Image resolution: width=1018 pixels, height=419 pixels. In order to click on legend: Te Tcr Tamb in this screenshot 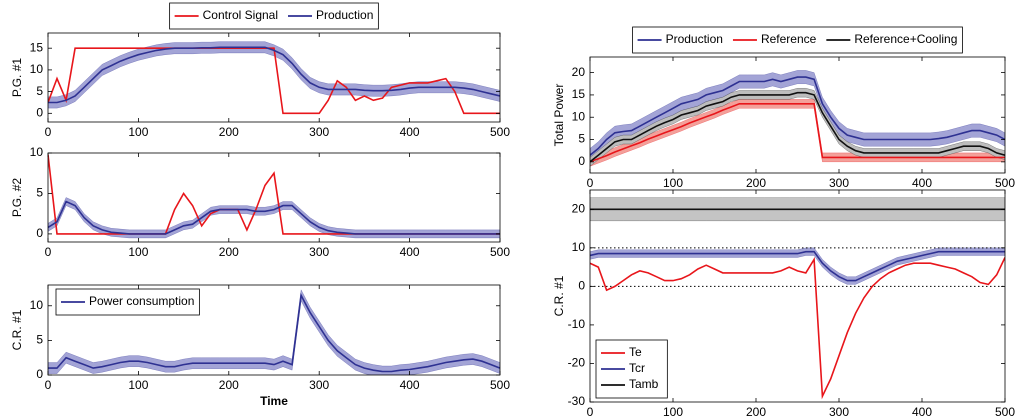, I will do `click(631, 369)`.